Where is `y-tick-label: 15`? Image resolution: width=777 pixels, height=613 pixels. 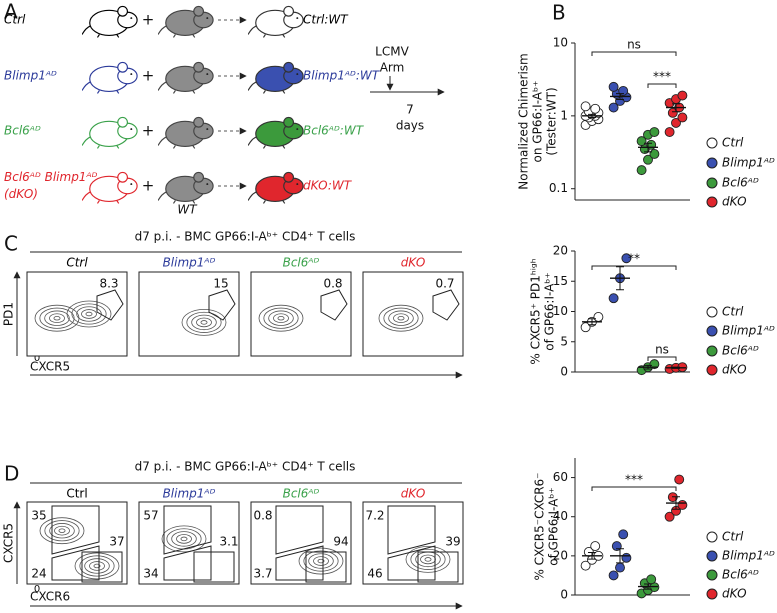 y-tick-label: 15 is located at coordinates (560, 281).